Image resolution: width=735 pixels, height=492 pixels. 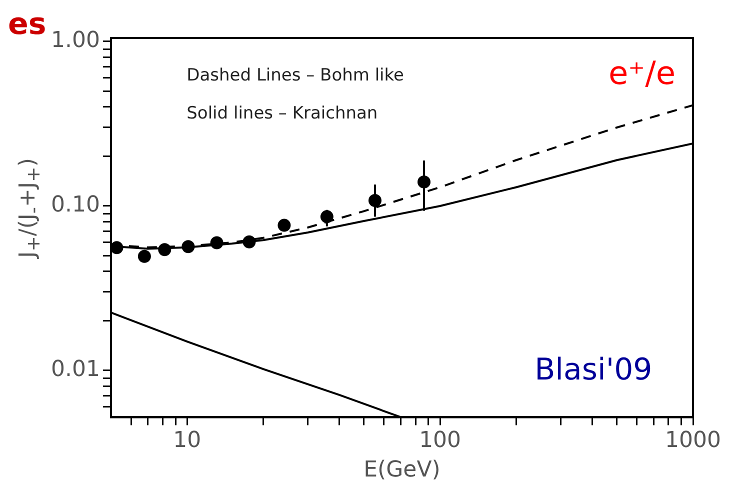 I want to click on text: es, so click(x=27, y=24).